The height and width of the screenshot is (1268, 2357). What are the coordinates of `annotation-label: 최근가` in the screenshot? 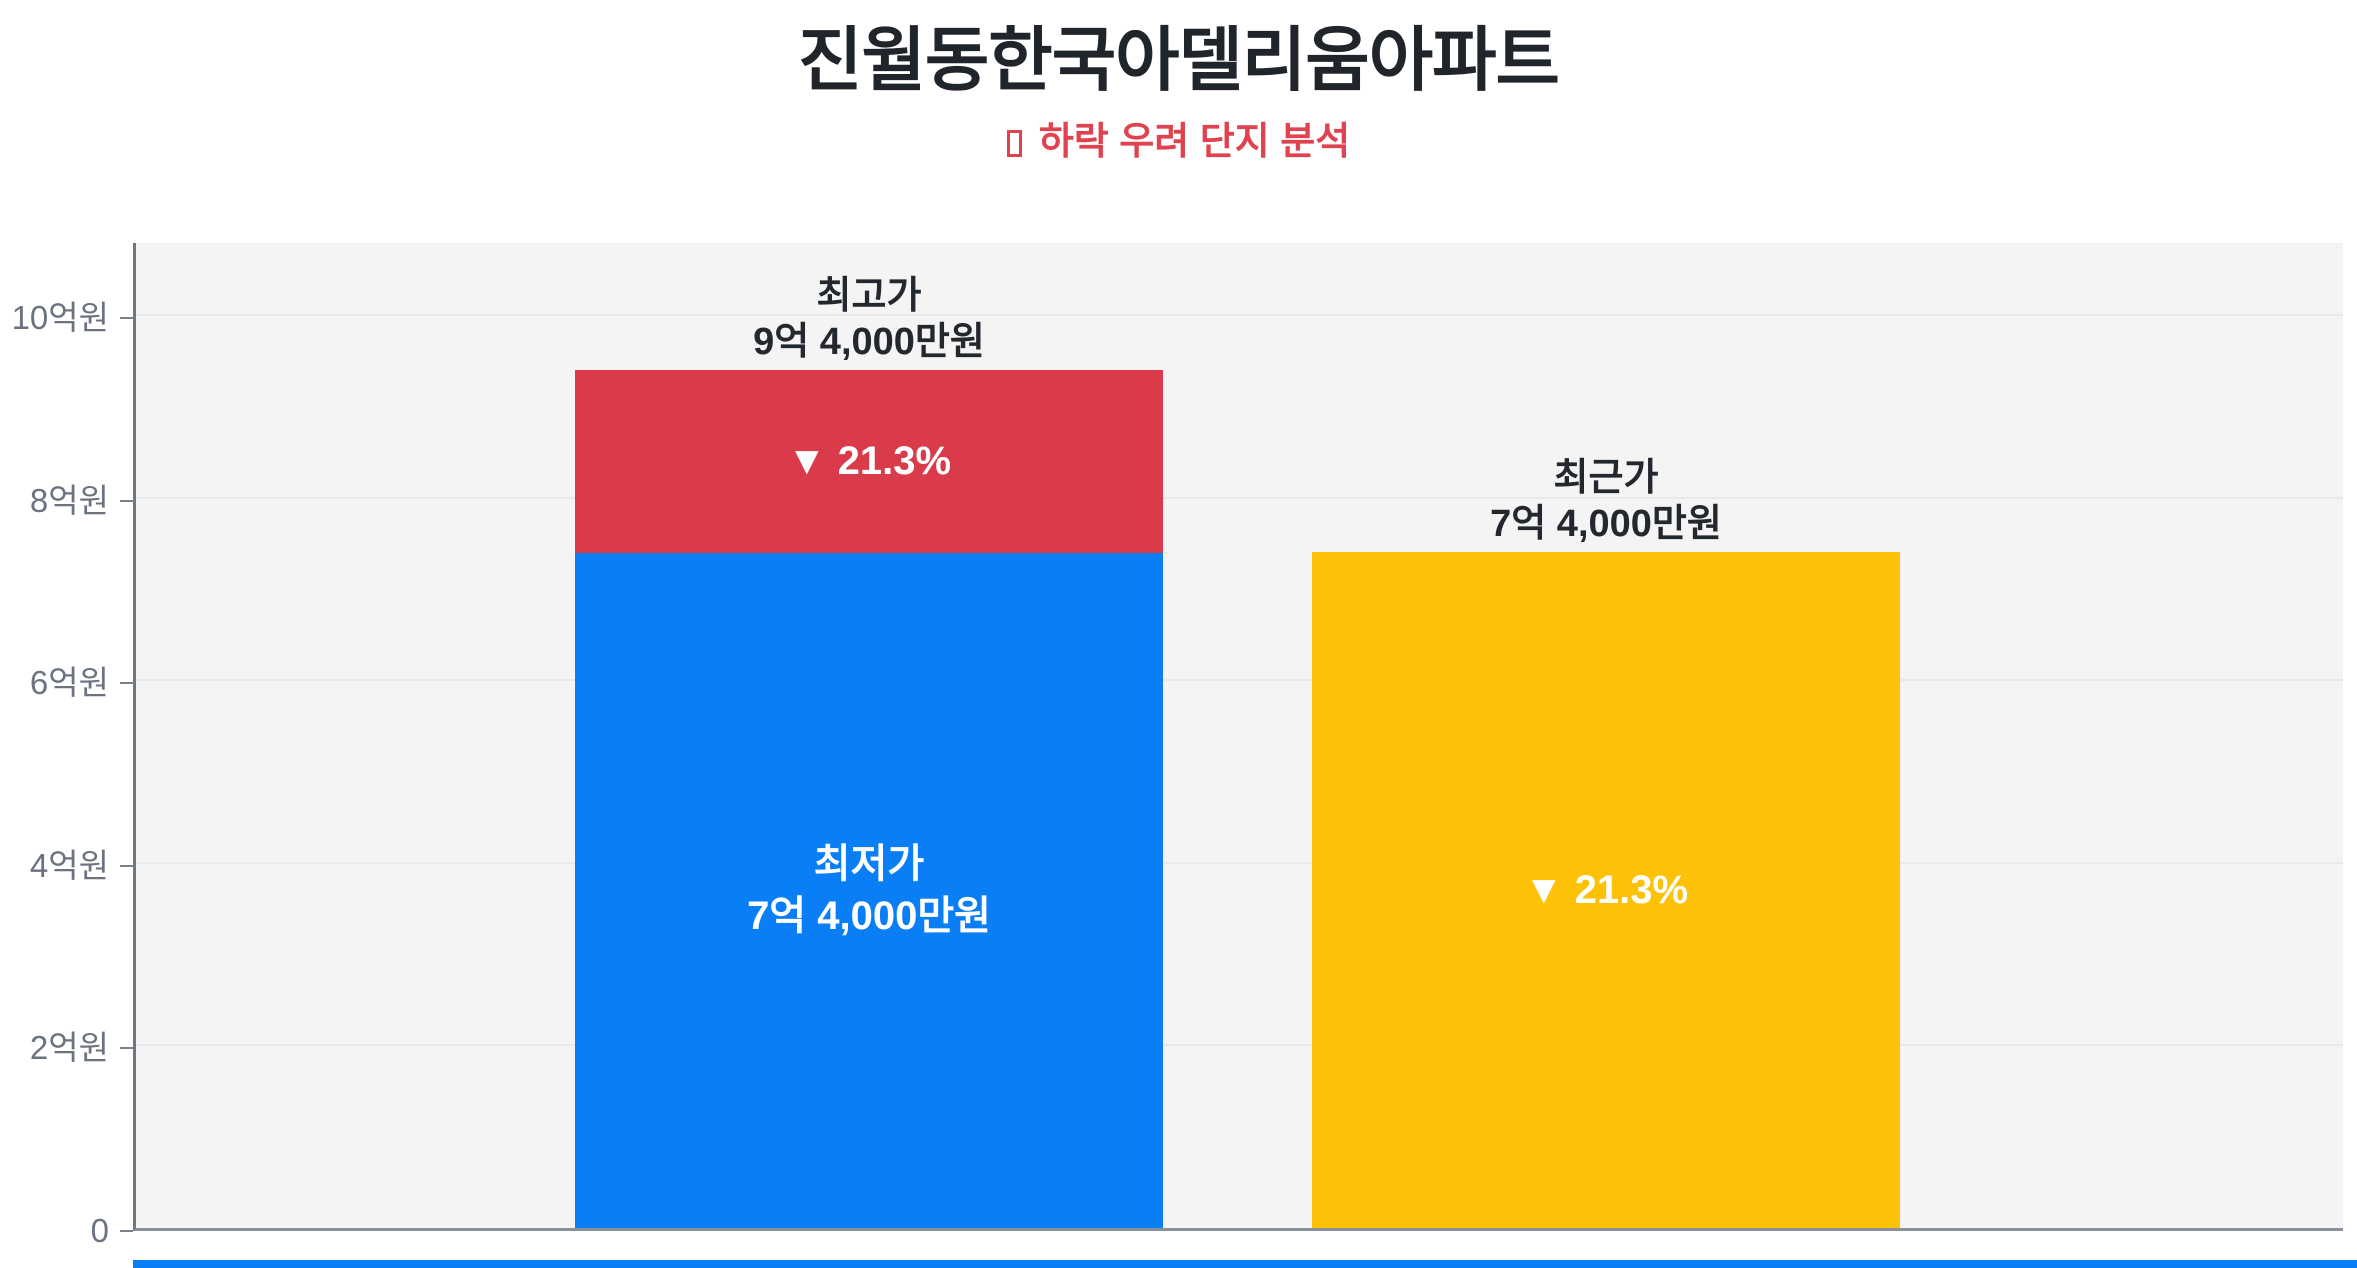 It's located at (1606, 478).